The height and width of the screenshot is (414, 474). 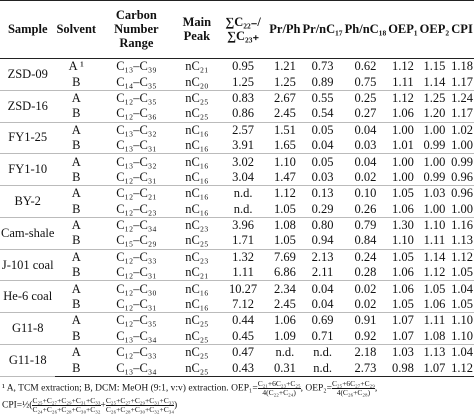 I want to click on table-cell: 0.43, so click(x=243, y=367).